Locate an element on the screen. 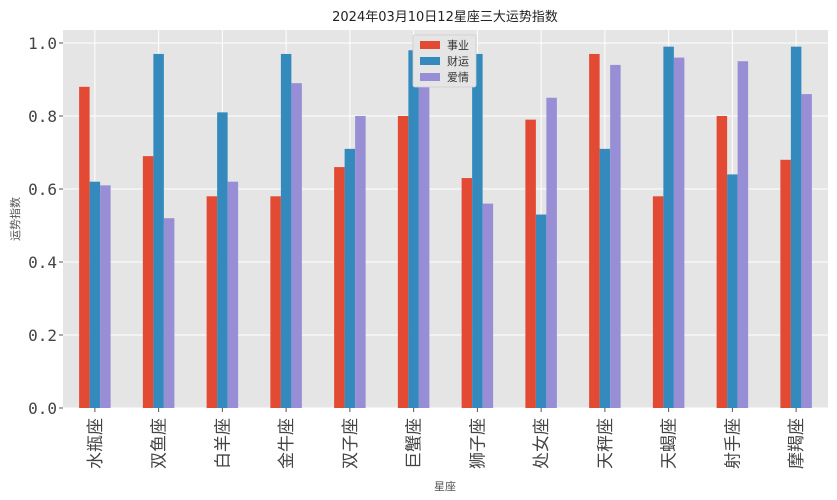 This screenshot has width=837, height=500. x-tick-label: 天秤座 is located at coordinates (606, 443).